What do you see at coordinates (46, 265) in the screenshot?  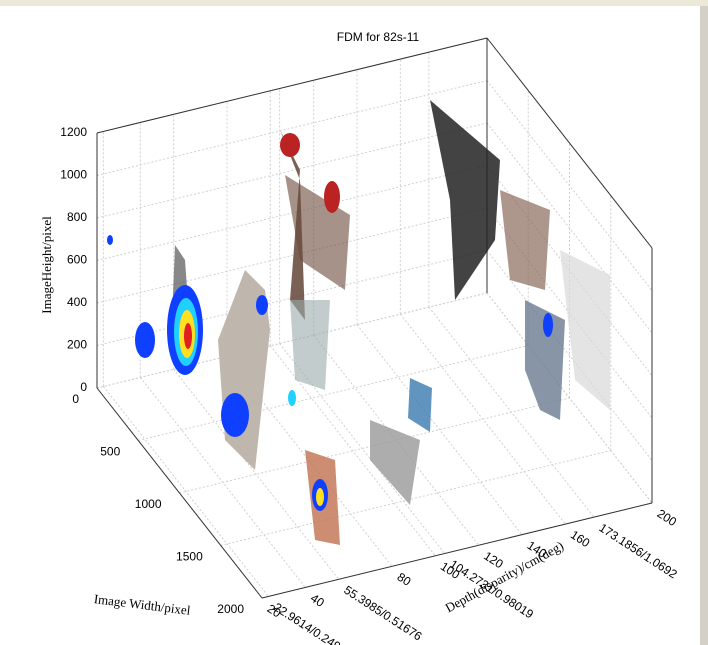 I see `z-axis-label: ImageHeight/pixel` at bounding box center [46, 265].